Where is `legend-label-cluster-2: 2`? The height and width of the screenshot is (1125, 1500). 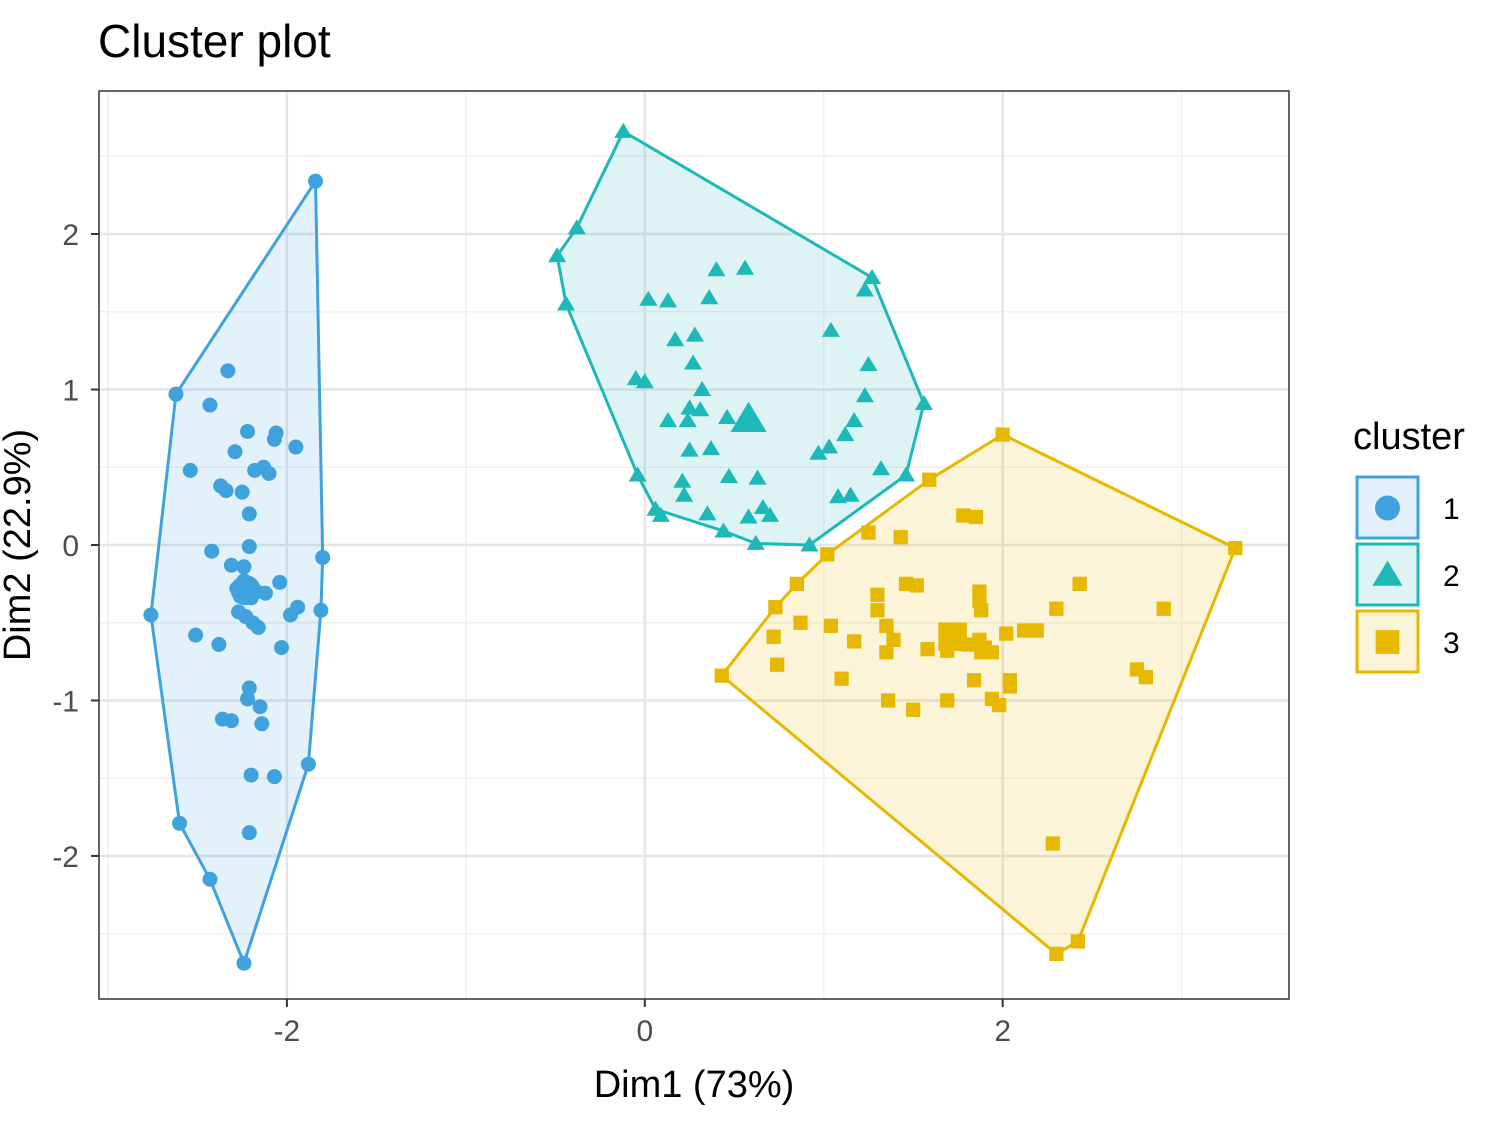 legend-label-cluster-2: 2 is located at coordinates (1451, 576).